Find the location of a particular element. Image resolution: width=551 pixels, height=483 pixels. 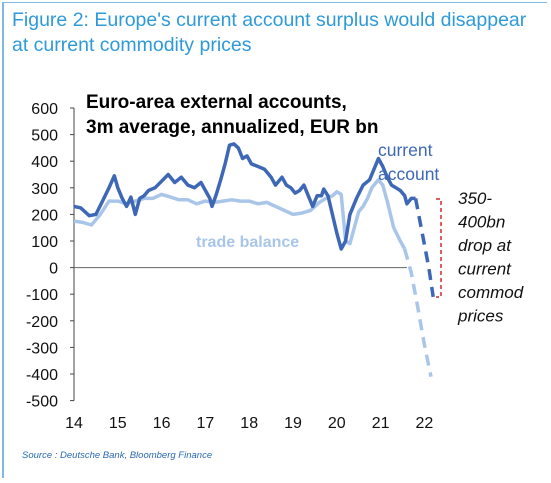

y-tick-label: 500 is located at coordinates (44, 136).